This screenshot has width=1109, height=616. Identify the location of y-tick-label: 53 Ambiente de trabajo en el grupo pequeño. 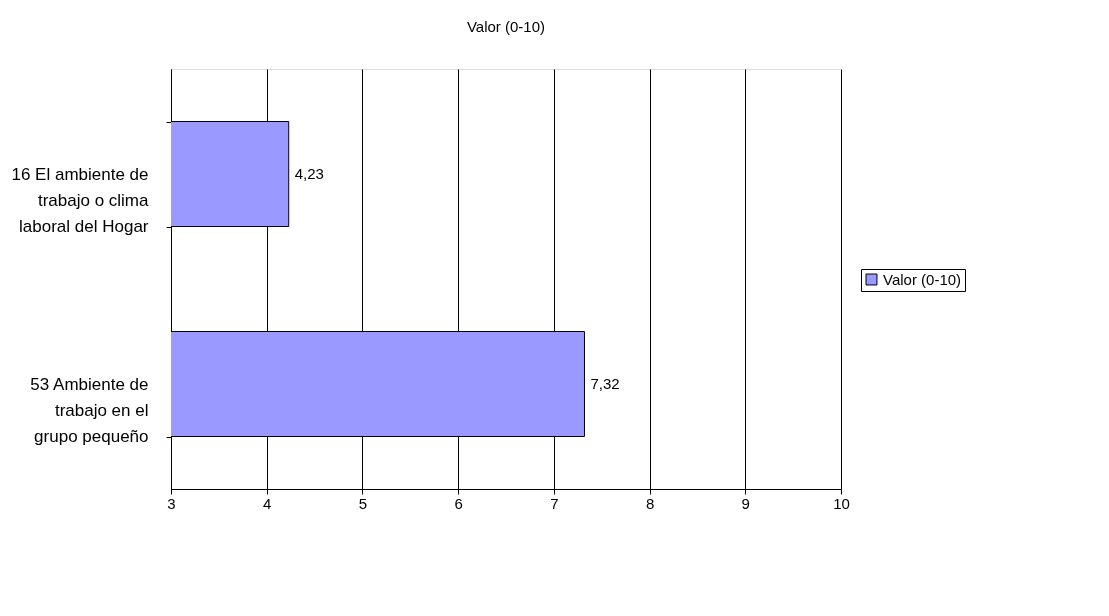
(89, 410).